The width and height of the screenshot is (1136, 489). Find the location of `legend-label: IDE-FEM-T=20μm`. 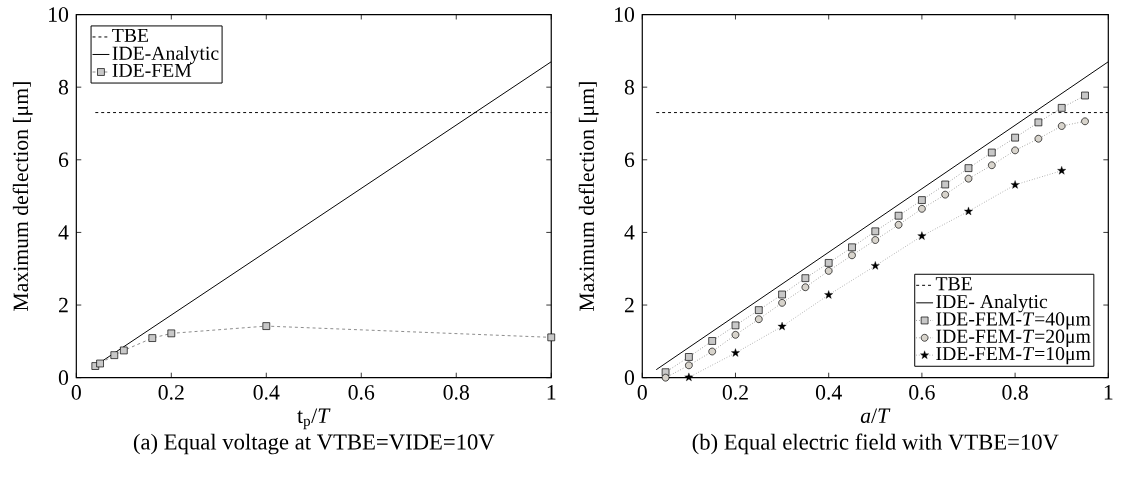

legend-label: IDE-FEM-T=20μm is located at coordinates (1013, 338).